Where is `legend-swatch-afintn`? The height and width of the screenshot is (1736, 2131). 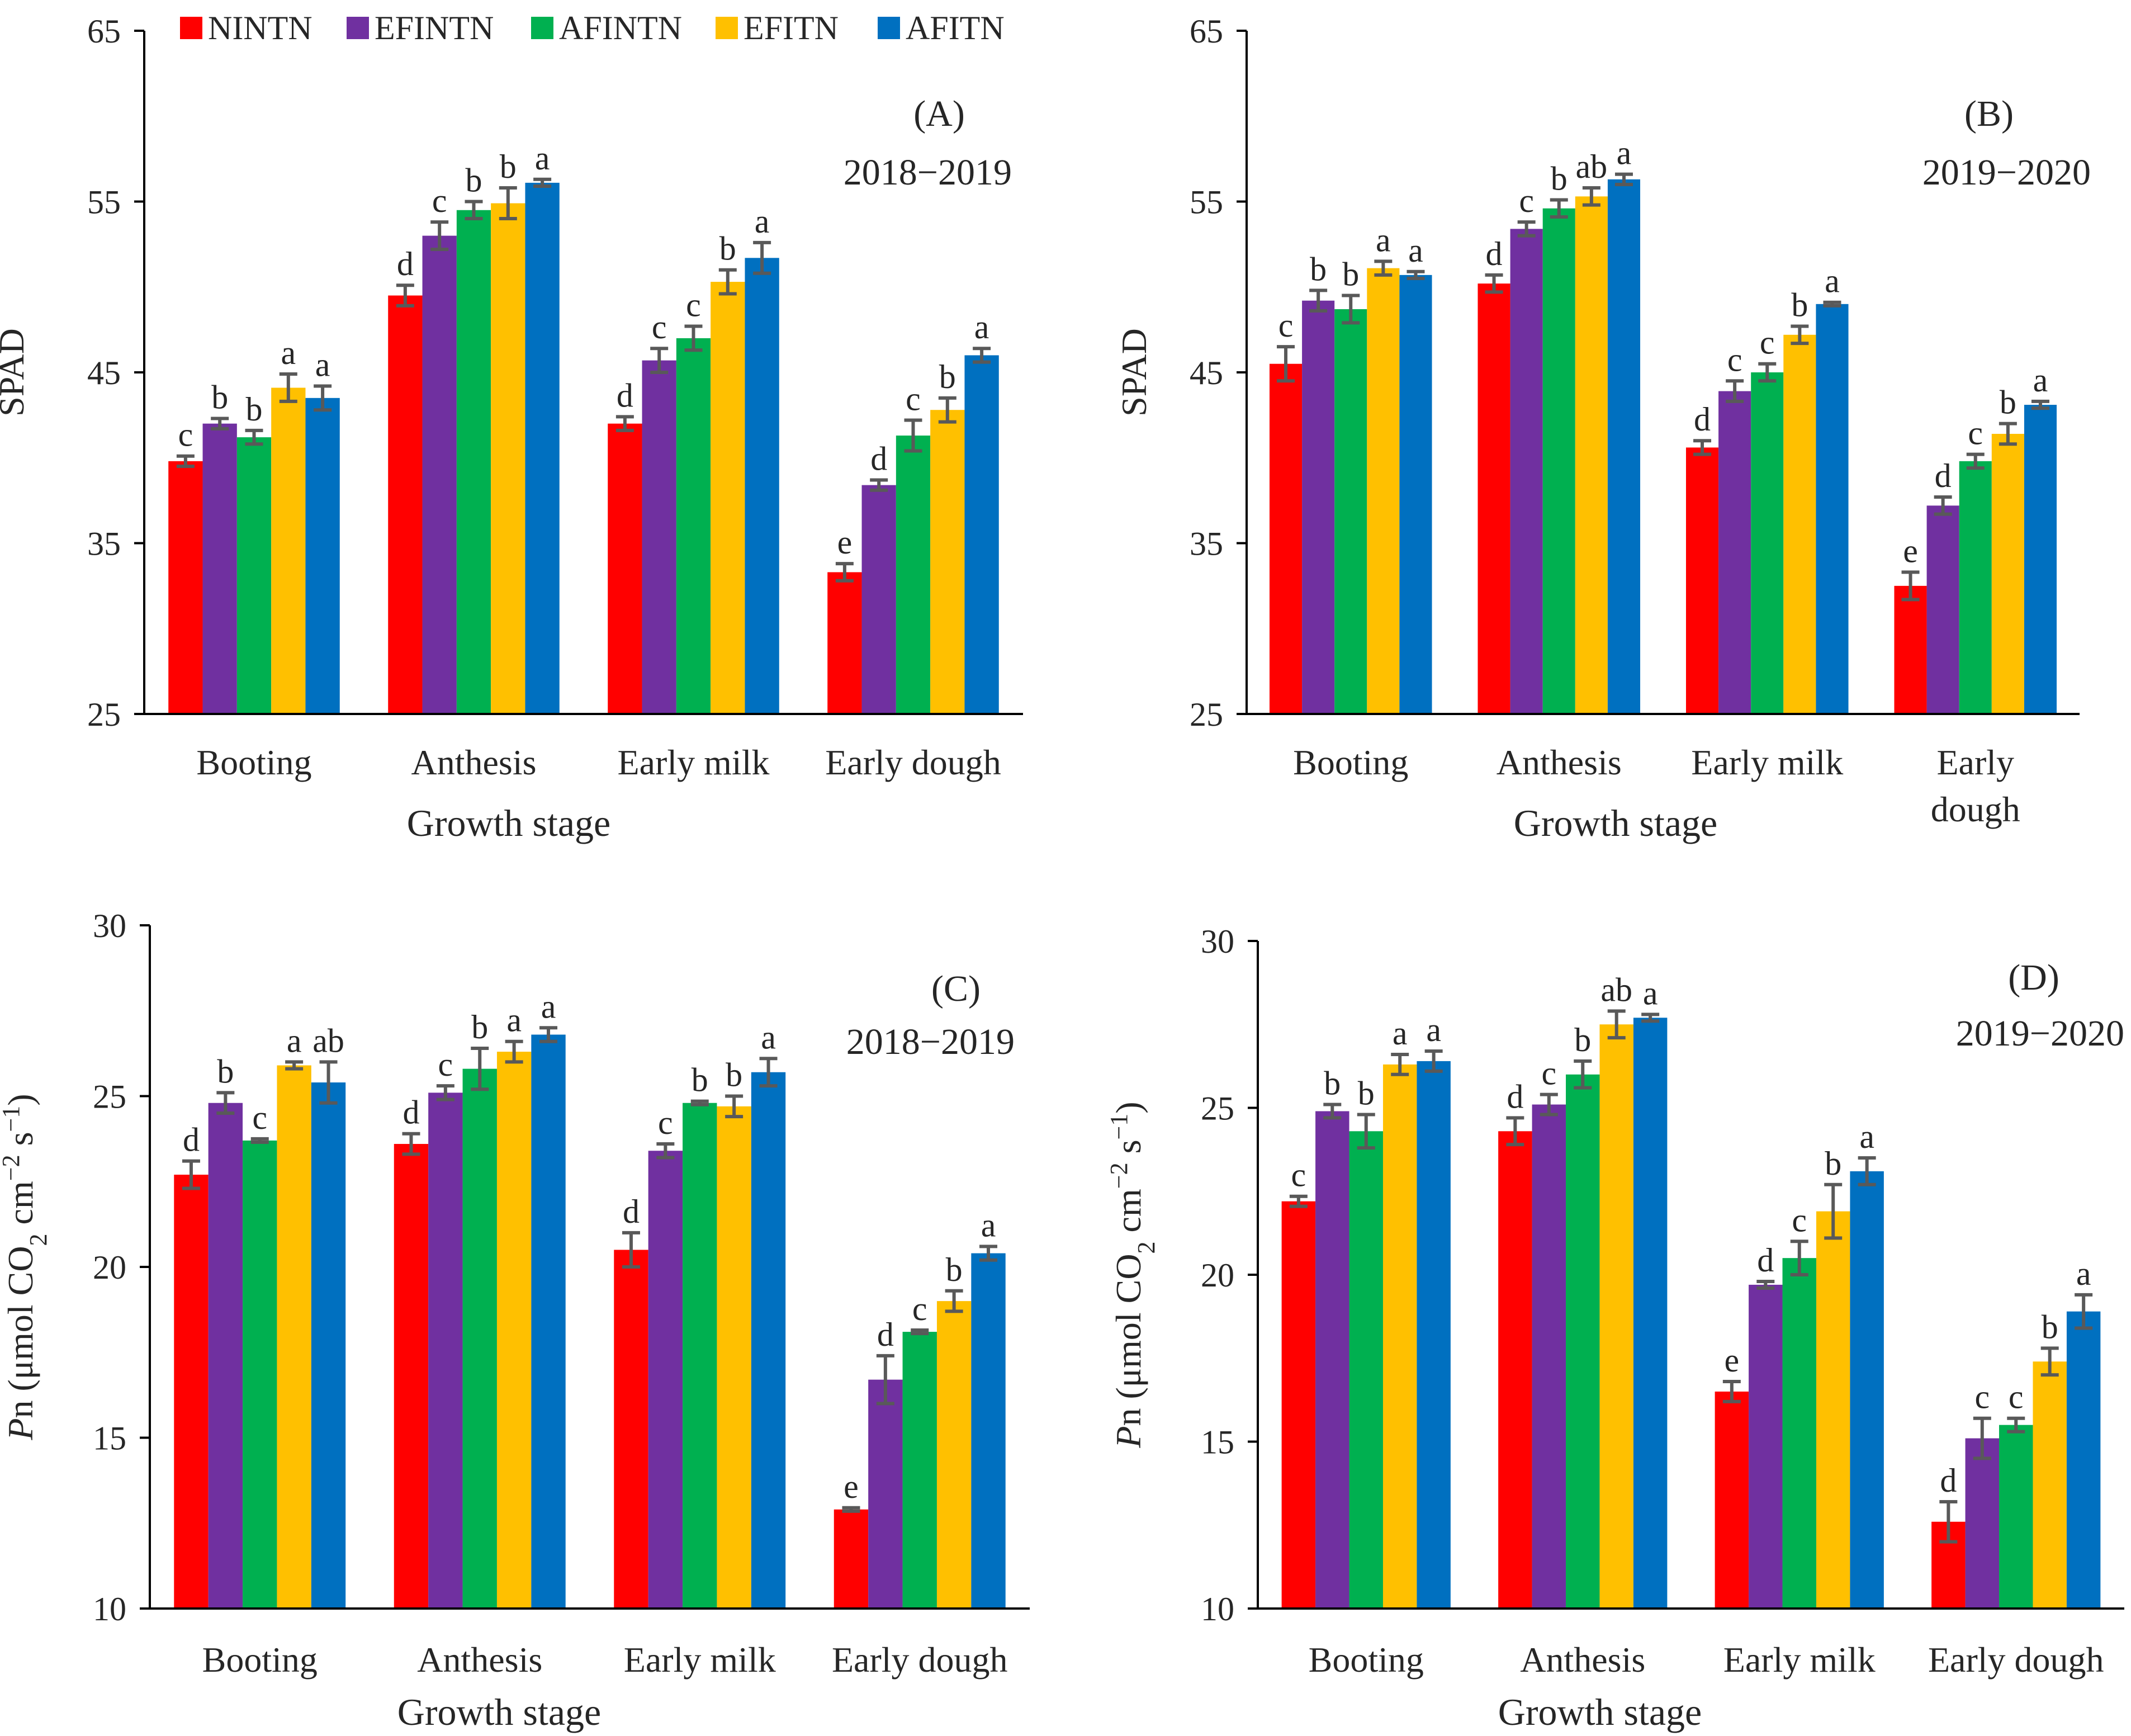 legend-swatch-afintn is located at coordinates (542, 28).